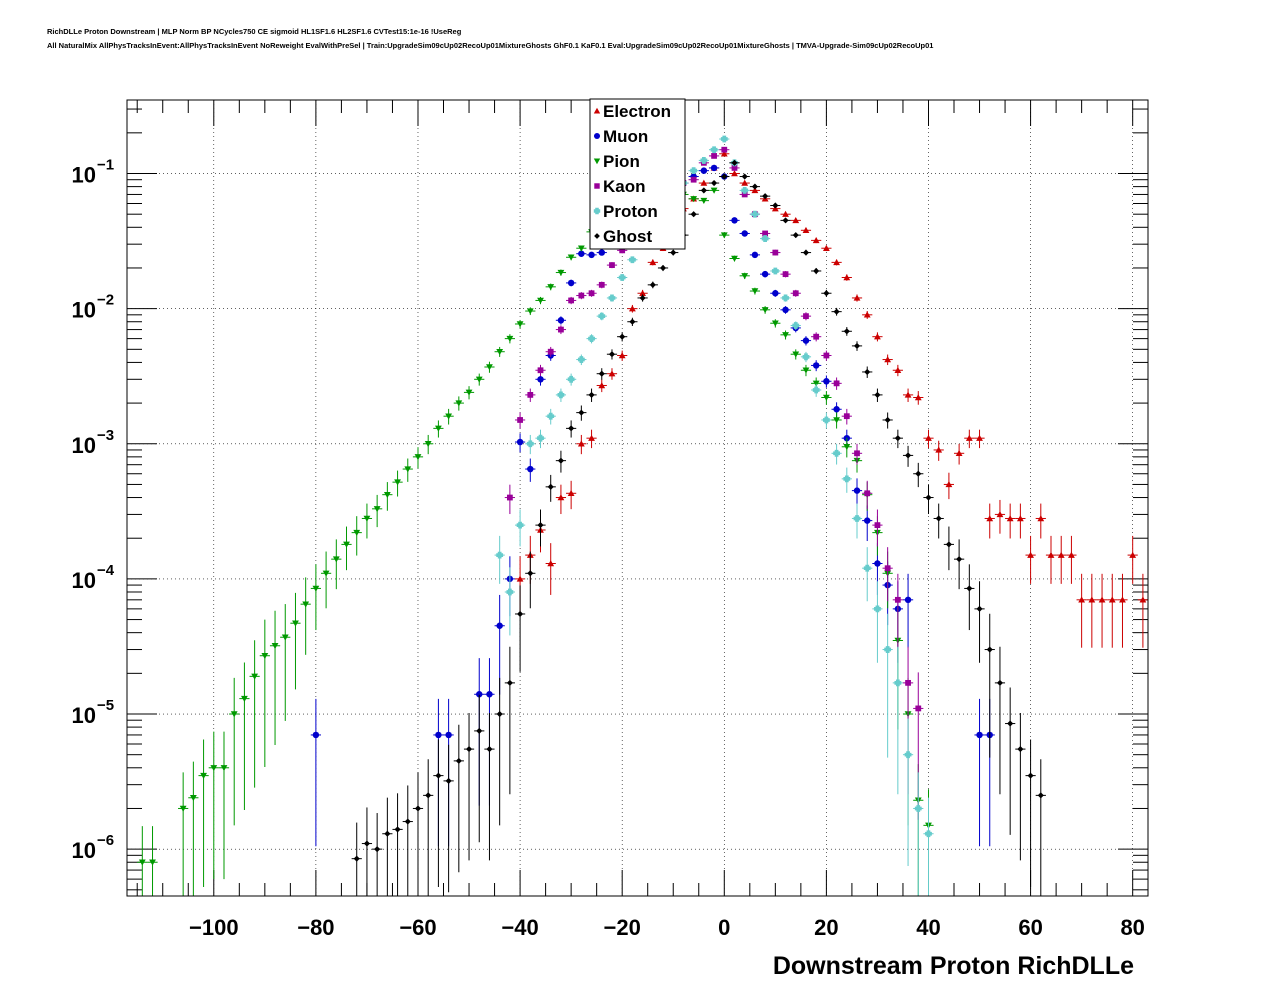 This screenshot has height=996, width=1276. What do you see at coordinates (1030, 927) in the screenshot?
I see `x-tick-label: 60` at bounding box center [1030, 927].